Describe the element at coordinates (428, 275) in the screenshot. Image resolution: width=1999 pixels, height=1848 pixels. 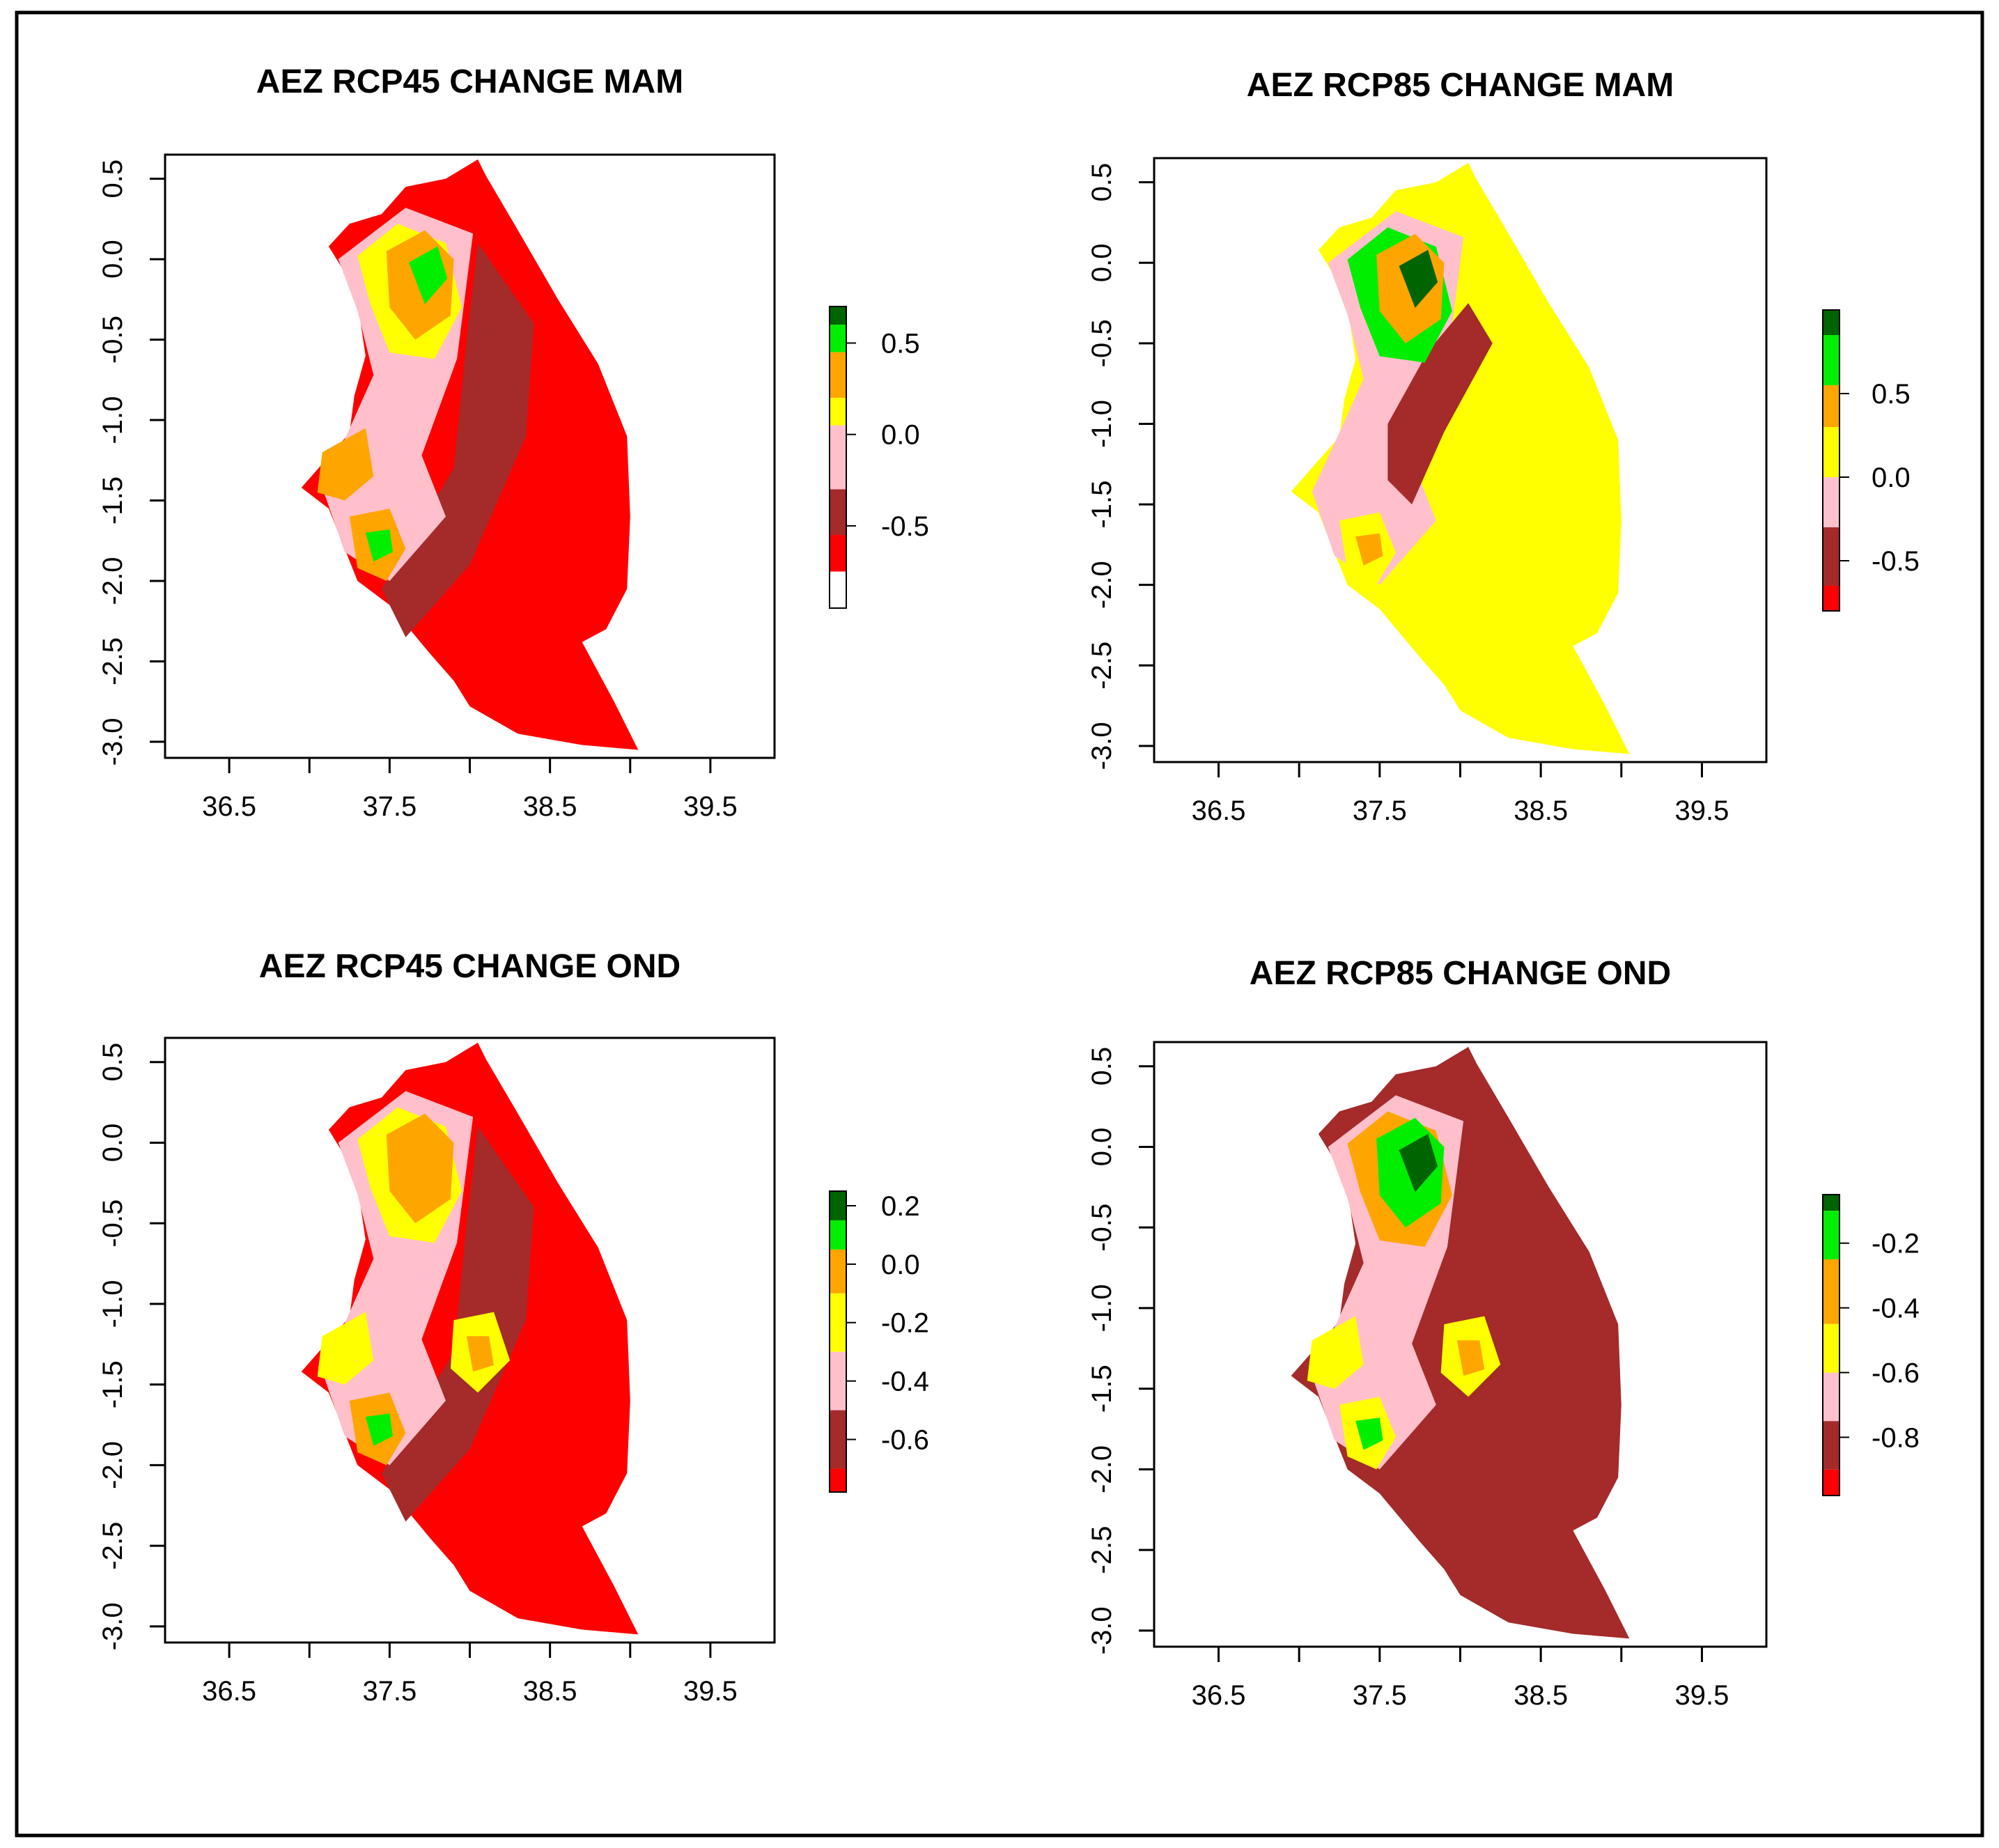
I see `zone-core-green` at that location.